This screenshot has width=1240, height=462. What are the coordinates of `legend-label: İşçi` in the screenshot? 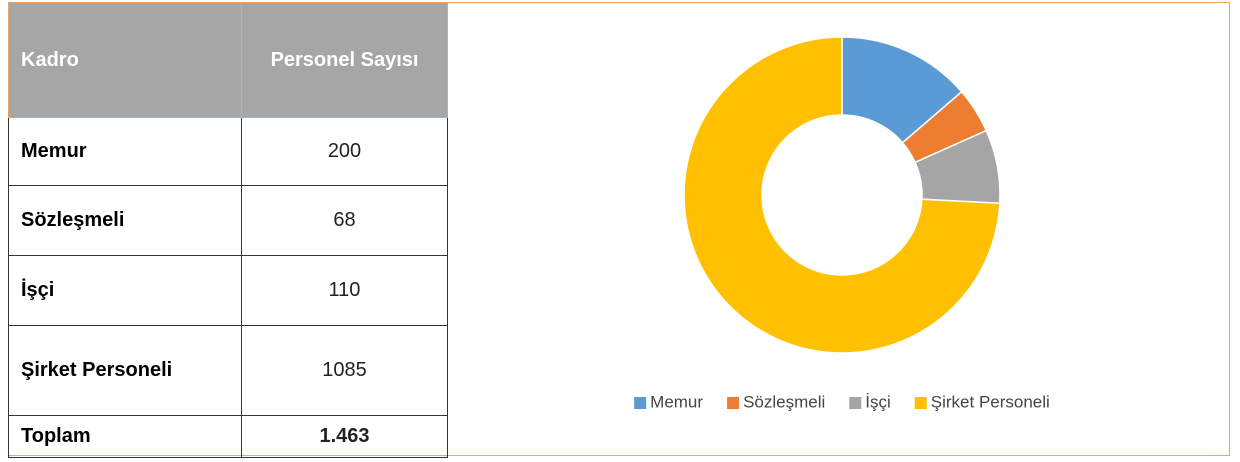 It's located at (878, 401).